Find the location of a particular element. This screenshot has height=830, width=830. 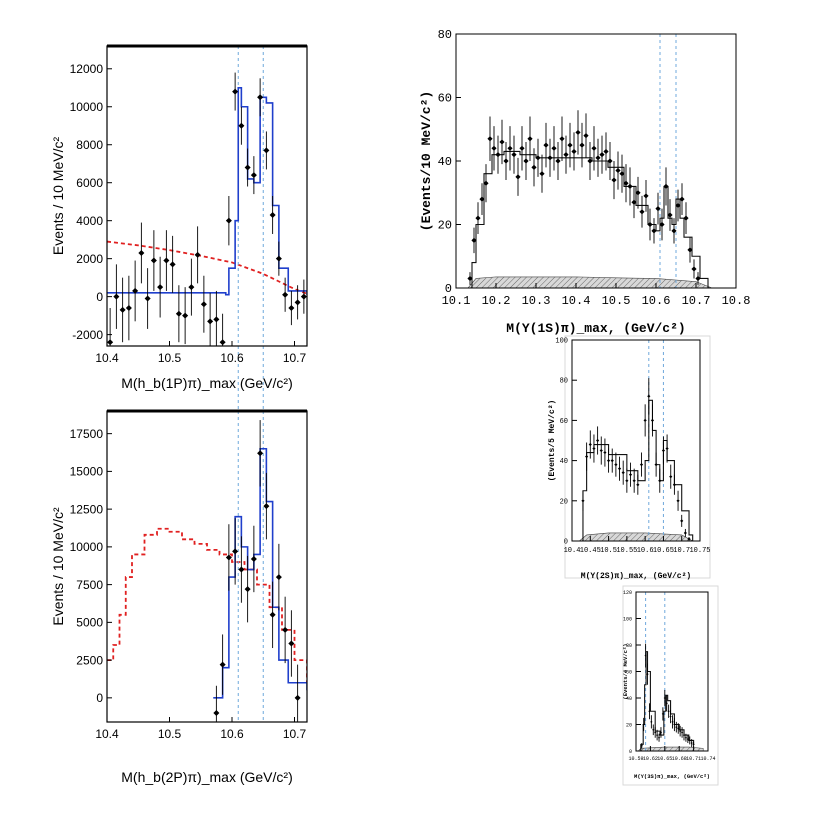

hb1p-xtick-label: 10.6 is located at coordinates (232, 358).